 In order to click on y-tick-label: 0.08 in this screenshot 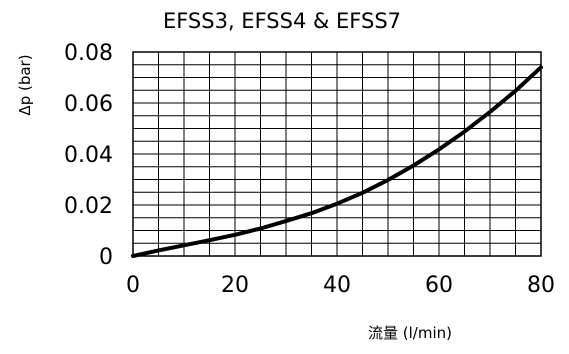, I will do `click(88, 53)`.